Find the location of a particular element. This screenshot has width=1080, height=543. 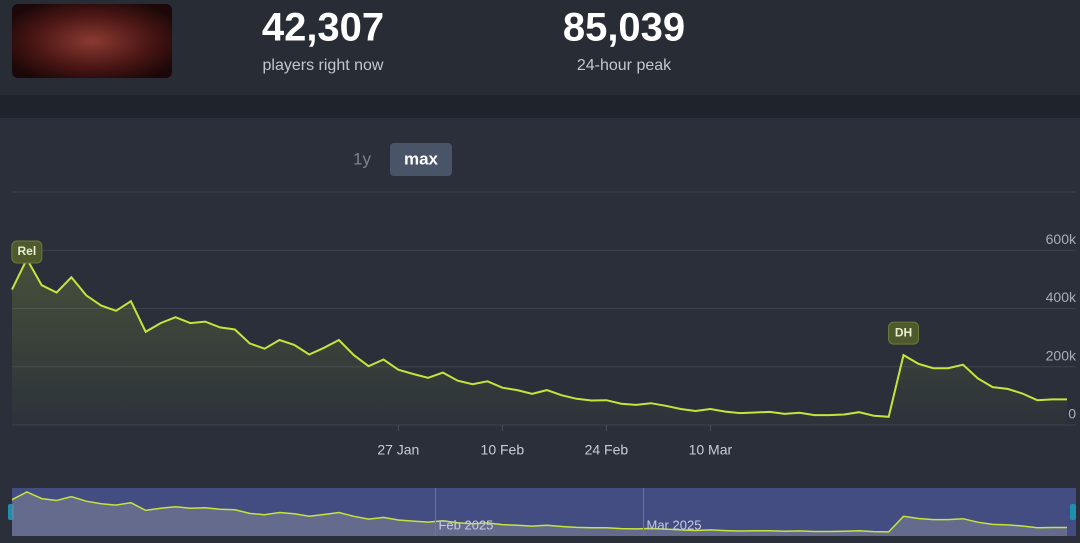

annotation: Rel is located at coordinates (27, 252).